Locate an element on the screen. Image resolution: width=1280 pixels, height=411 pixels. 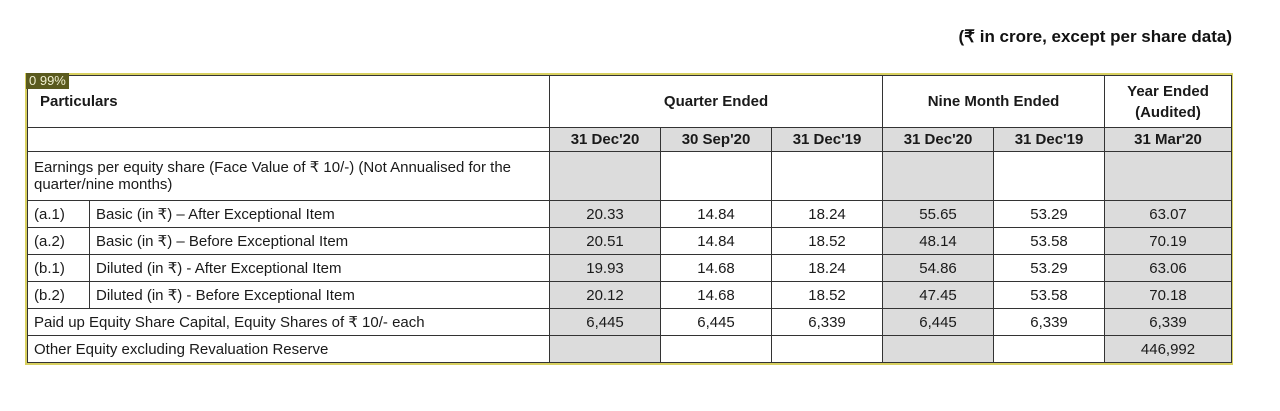
row-code: (a.1) is located at coordinates (58, 214).